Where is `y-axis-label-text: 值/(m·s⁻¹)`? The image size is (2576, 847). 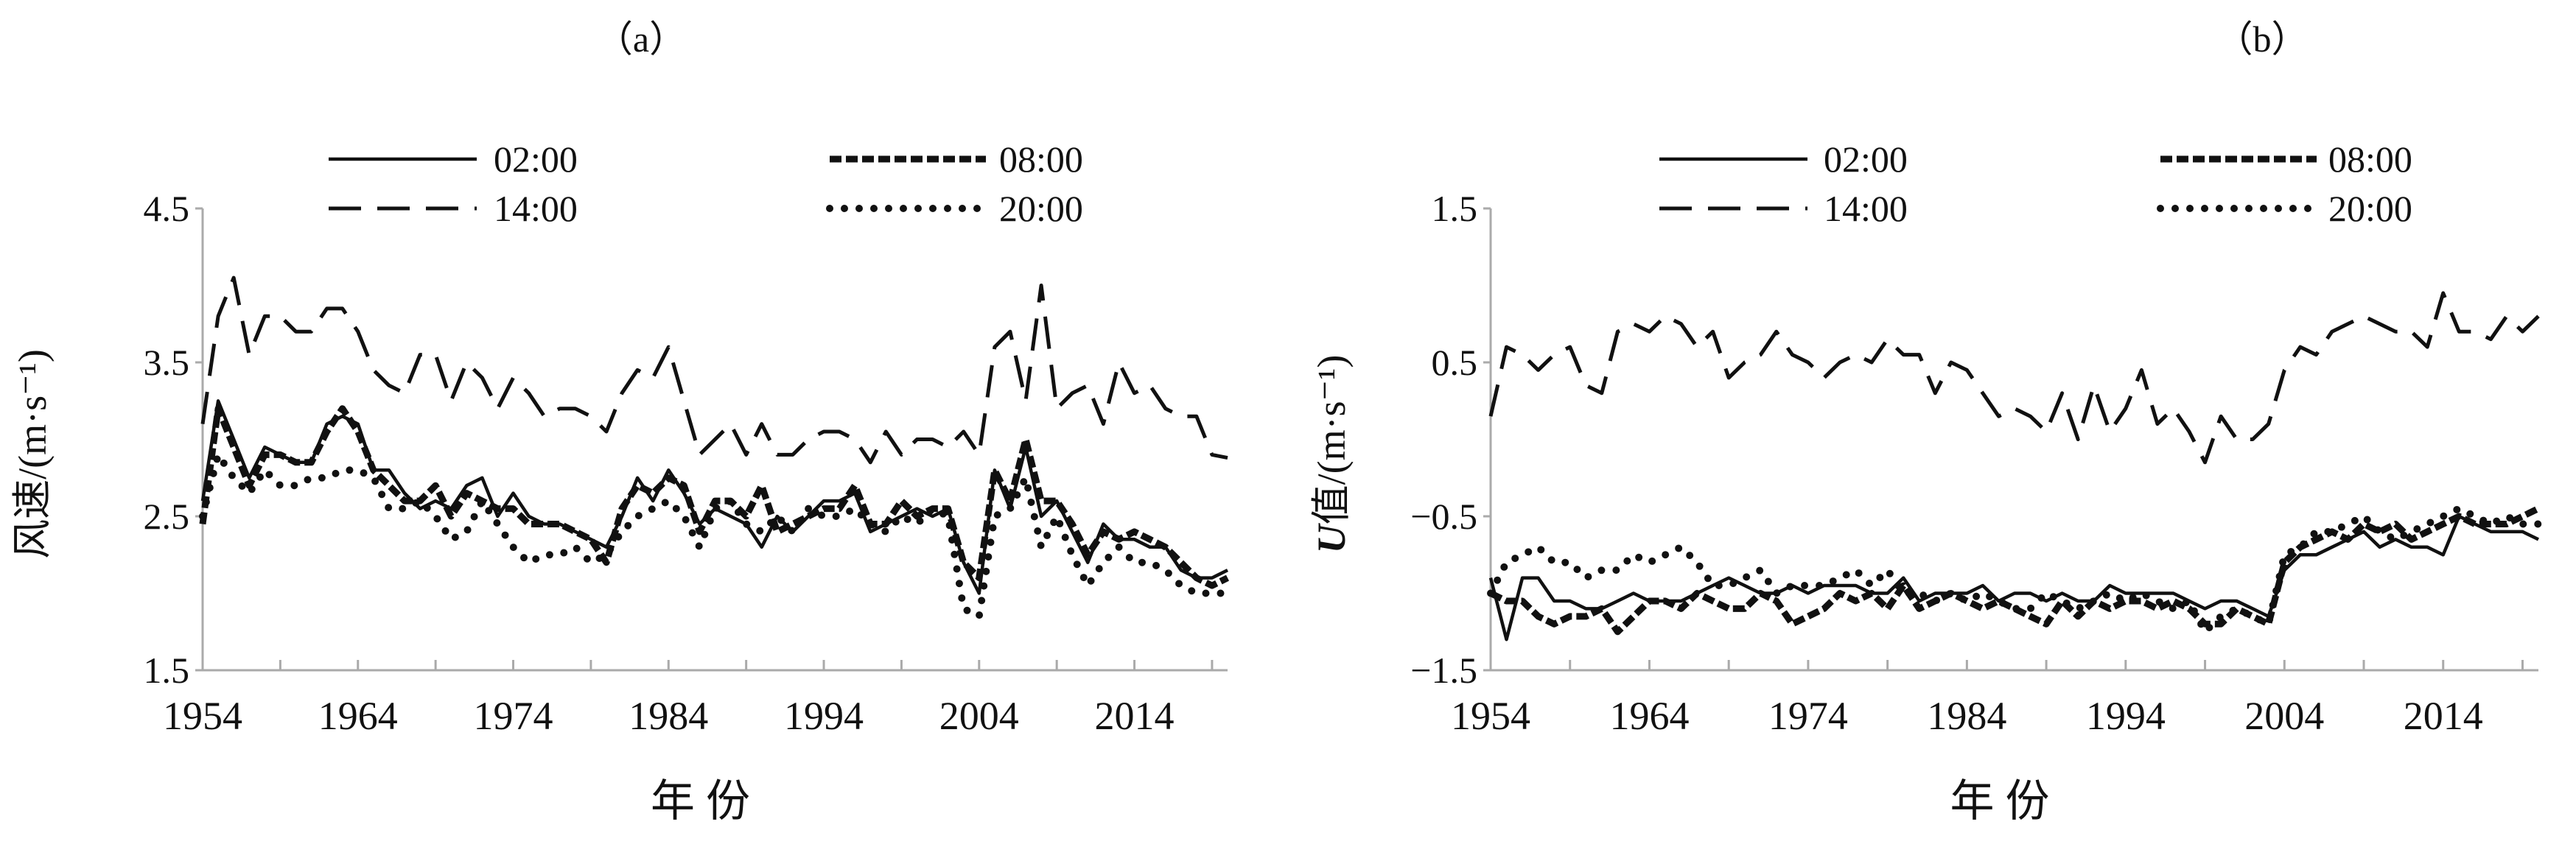
y-axis-label-text: 值/(m·s⁻¹) is located at coordinates (1331, 440).